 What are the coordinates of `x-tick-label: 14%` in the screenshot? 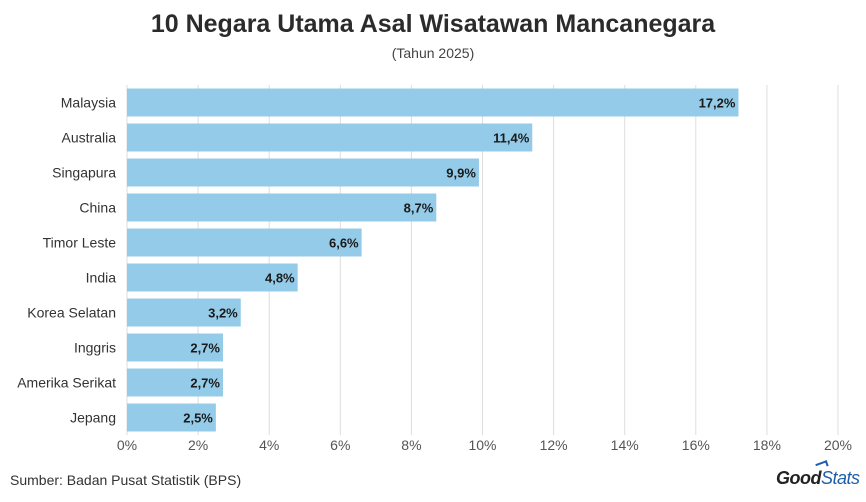 It's located at (625, 445).